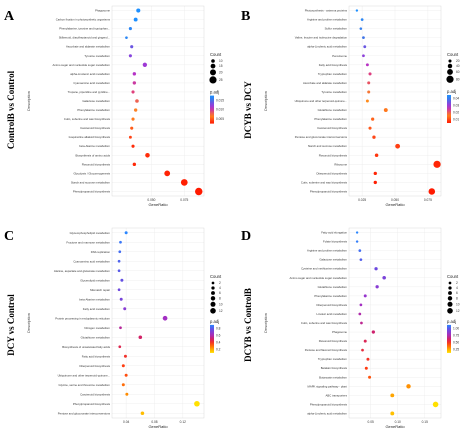 The width and height of the screenshot is (474, 432). What do you see at coordinates (327, 413) in the screenshot?
I see `category-label: alpha-Linolenic acid metabolism` at bounding box center [327, 413].